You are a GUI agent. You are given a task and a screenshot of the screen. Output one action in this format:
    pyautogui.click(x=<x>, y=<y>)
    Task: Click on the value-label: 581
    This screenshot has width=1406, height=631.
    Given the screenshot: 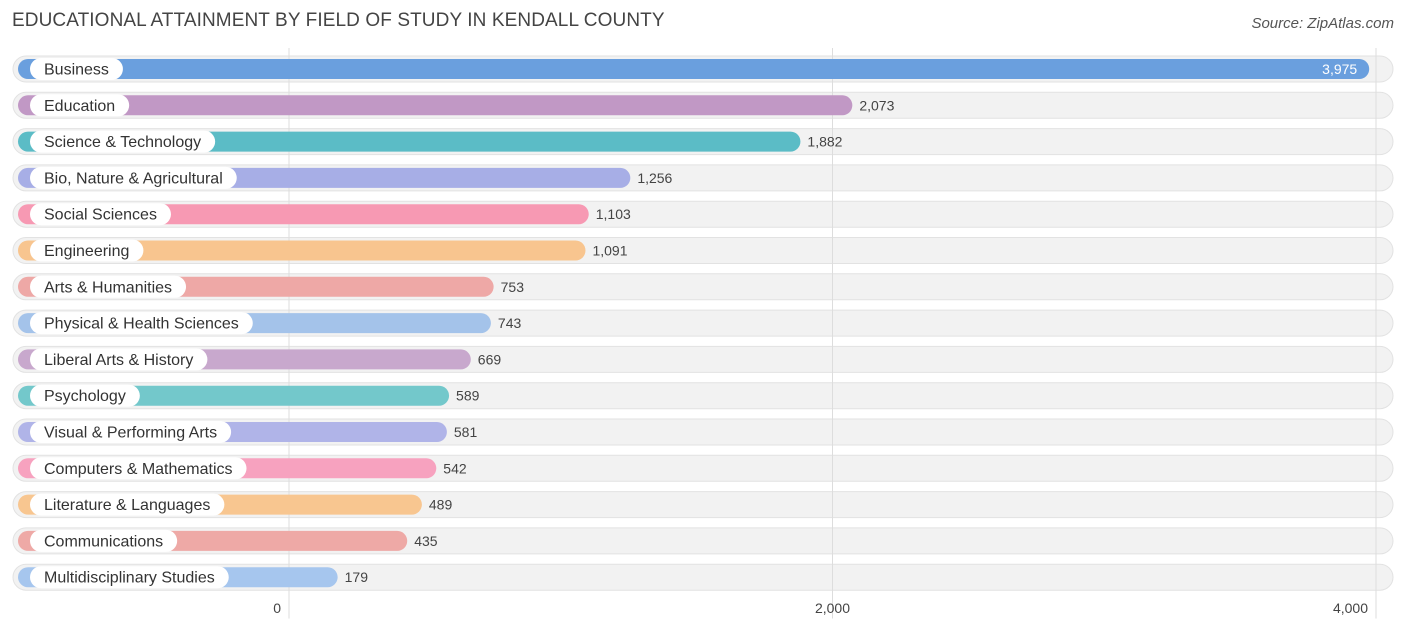 What is the action you would take?
    pyautogui.click(x=466, y=432)
    